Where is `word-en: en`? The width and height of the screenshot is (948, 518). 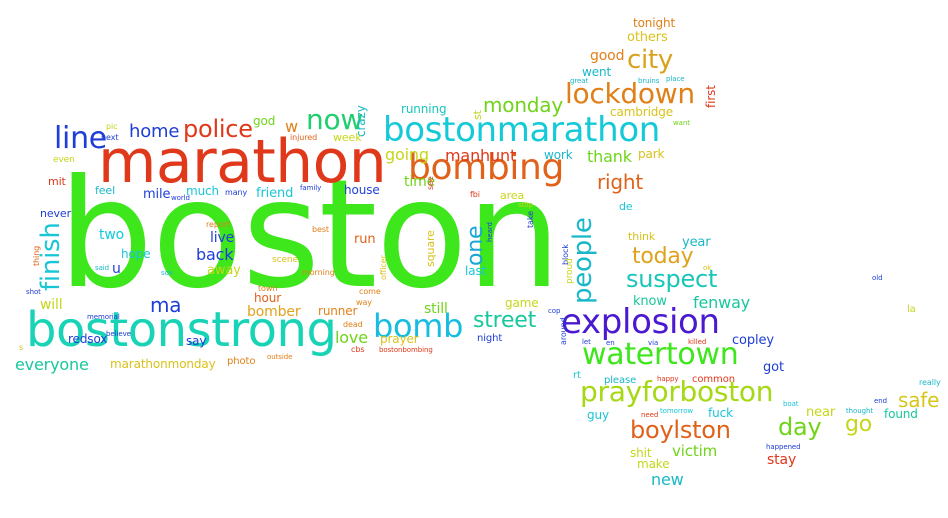 word-en: en is located at coordinates (610, 343).